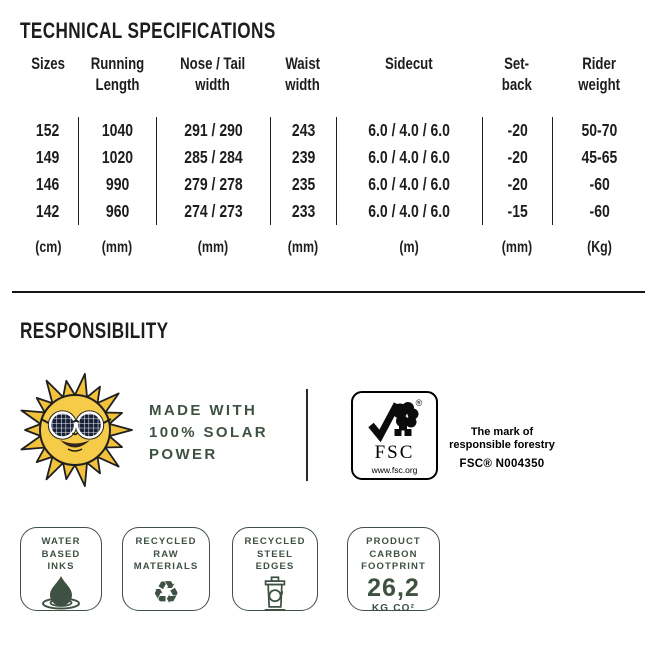 The image size is (650, 650). I want to click on table-cell: 152, so click(48, 130).